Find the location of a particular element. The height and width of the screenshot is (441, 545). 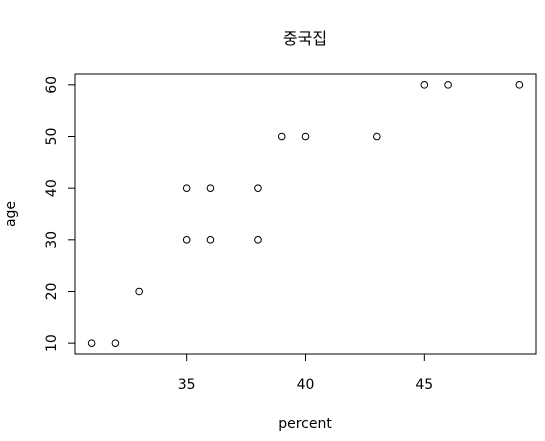

y-tick-label: 40 is located at coordinates (52, 188).